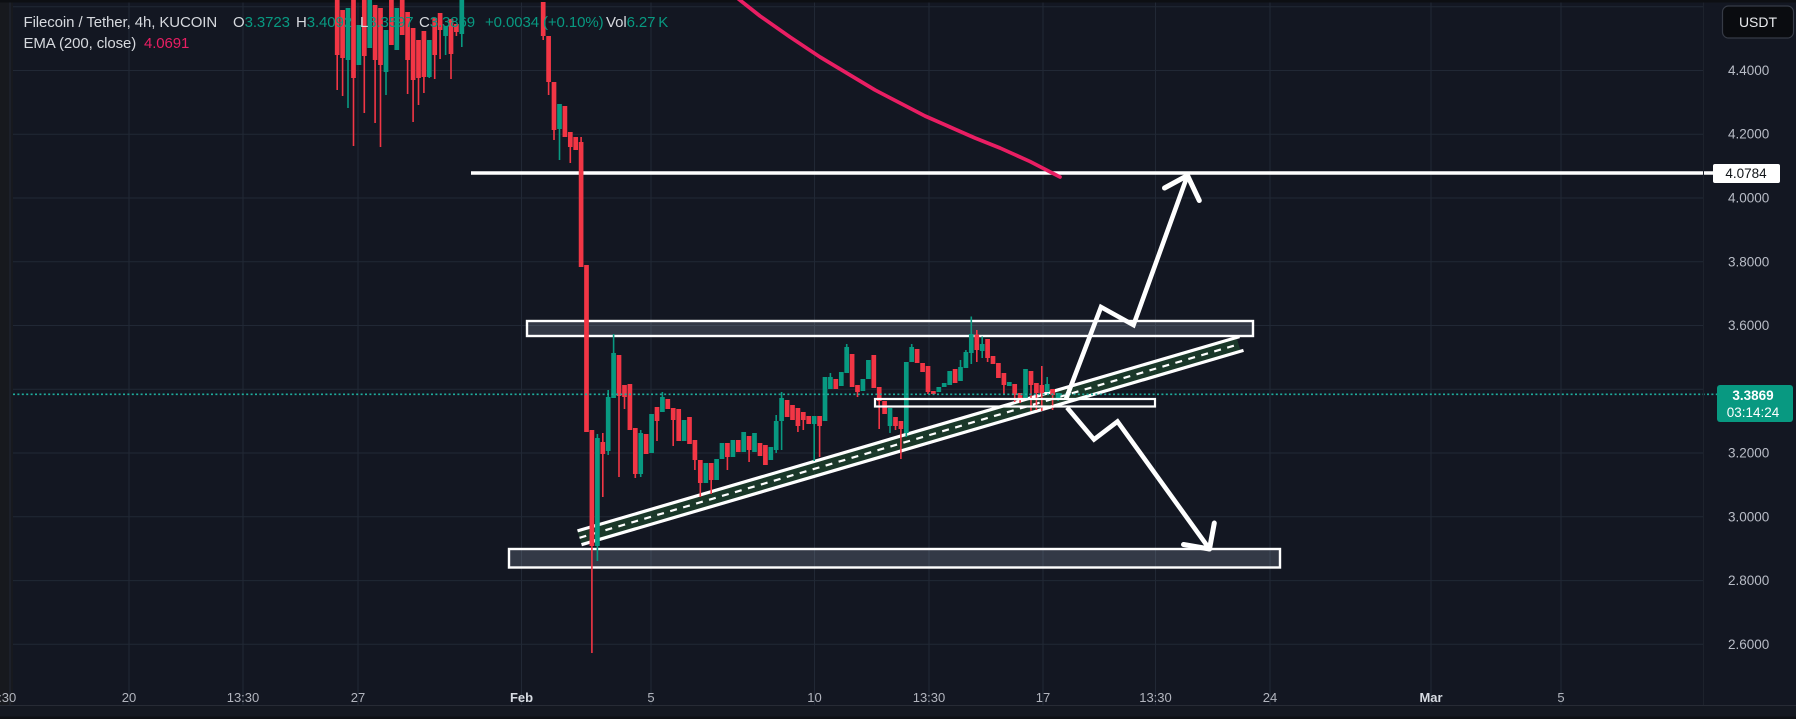  I want to click on svg-text: C3.3869, so click(447, 22).